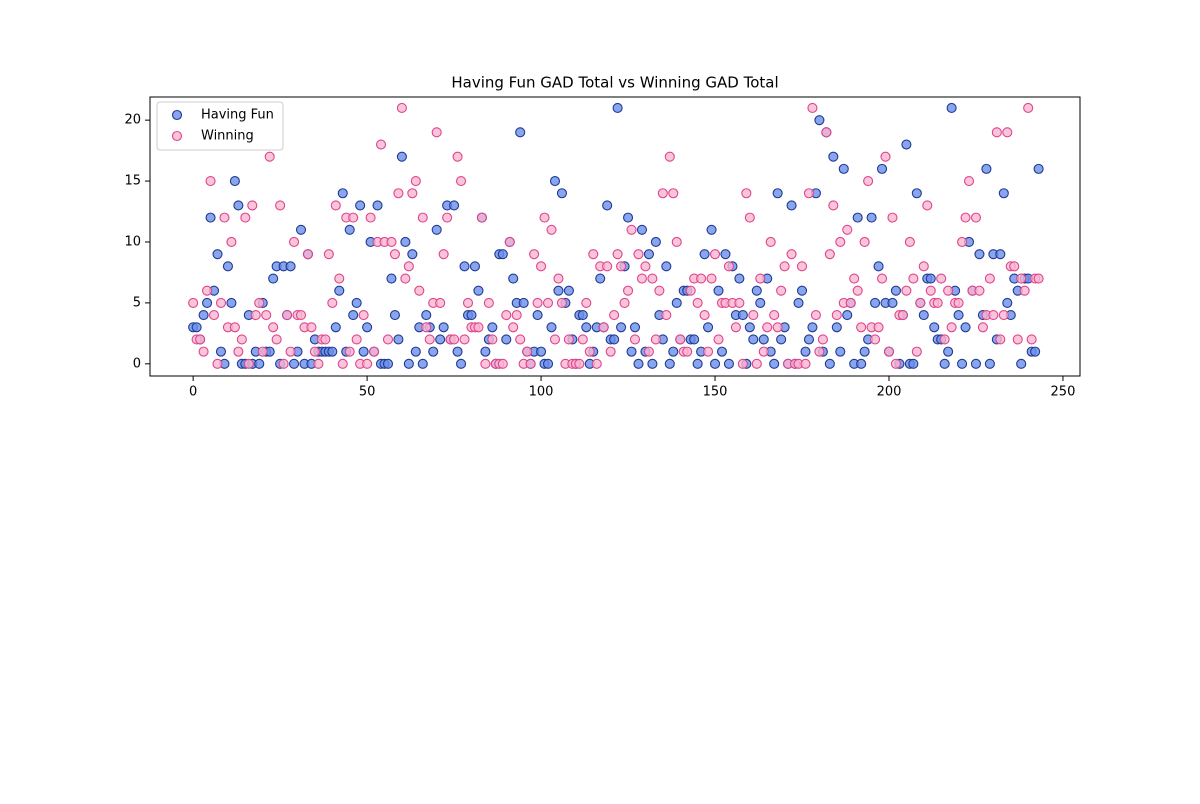 The image size is (1200, 804). I want to click on x-tick-label: 0, so click(193, 392).